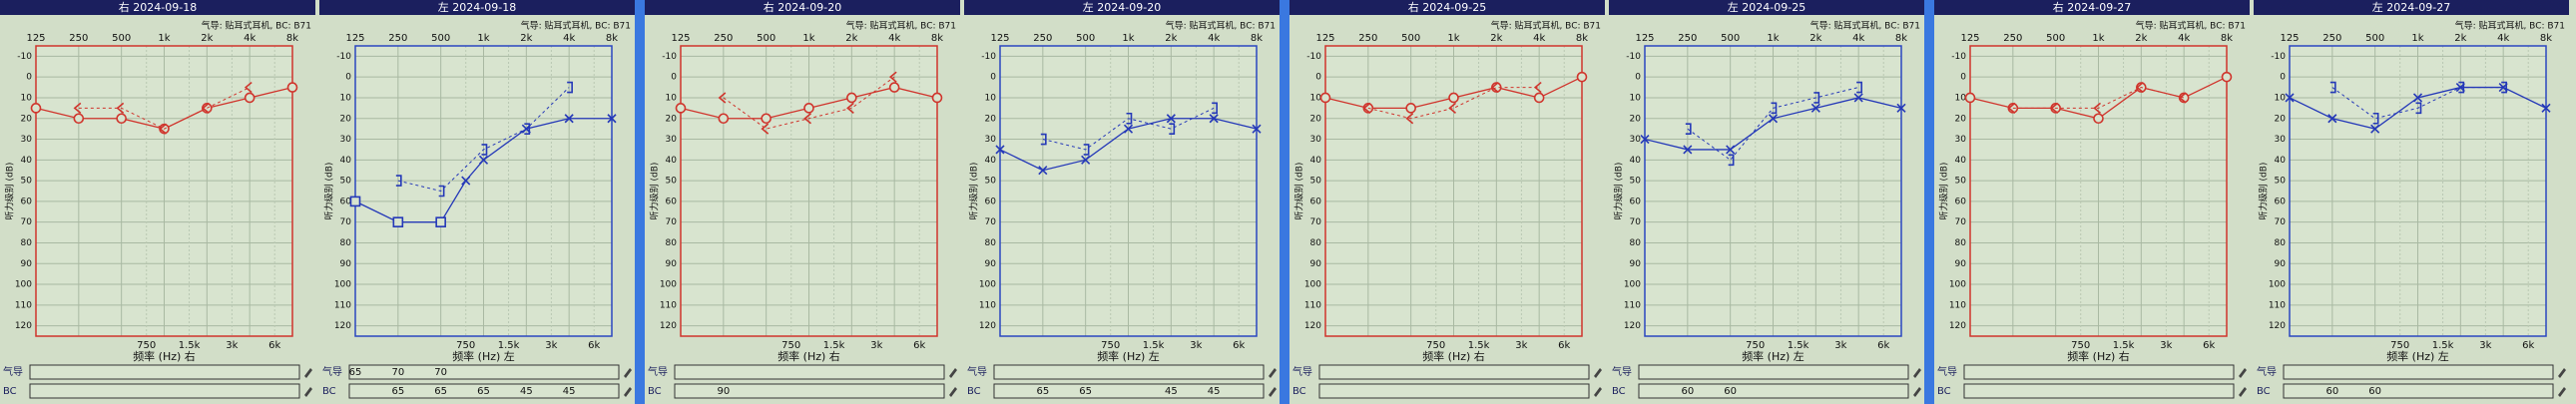 This screenshot has width=2576, height=404. What do you see at coordinates (724, 391) in the screenshot?
I see `masking-value: 90` at bounding box center [724, 391].